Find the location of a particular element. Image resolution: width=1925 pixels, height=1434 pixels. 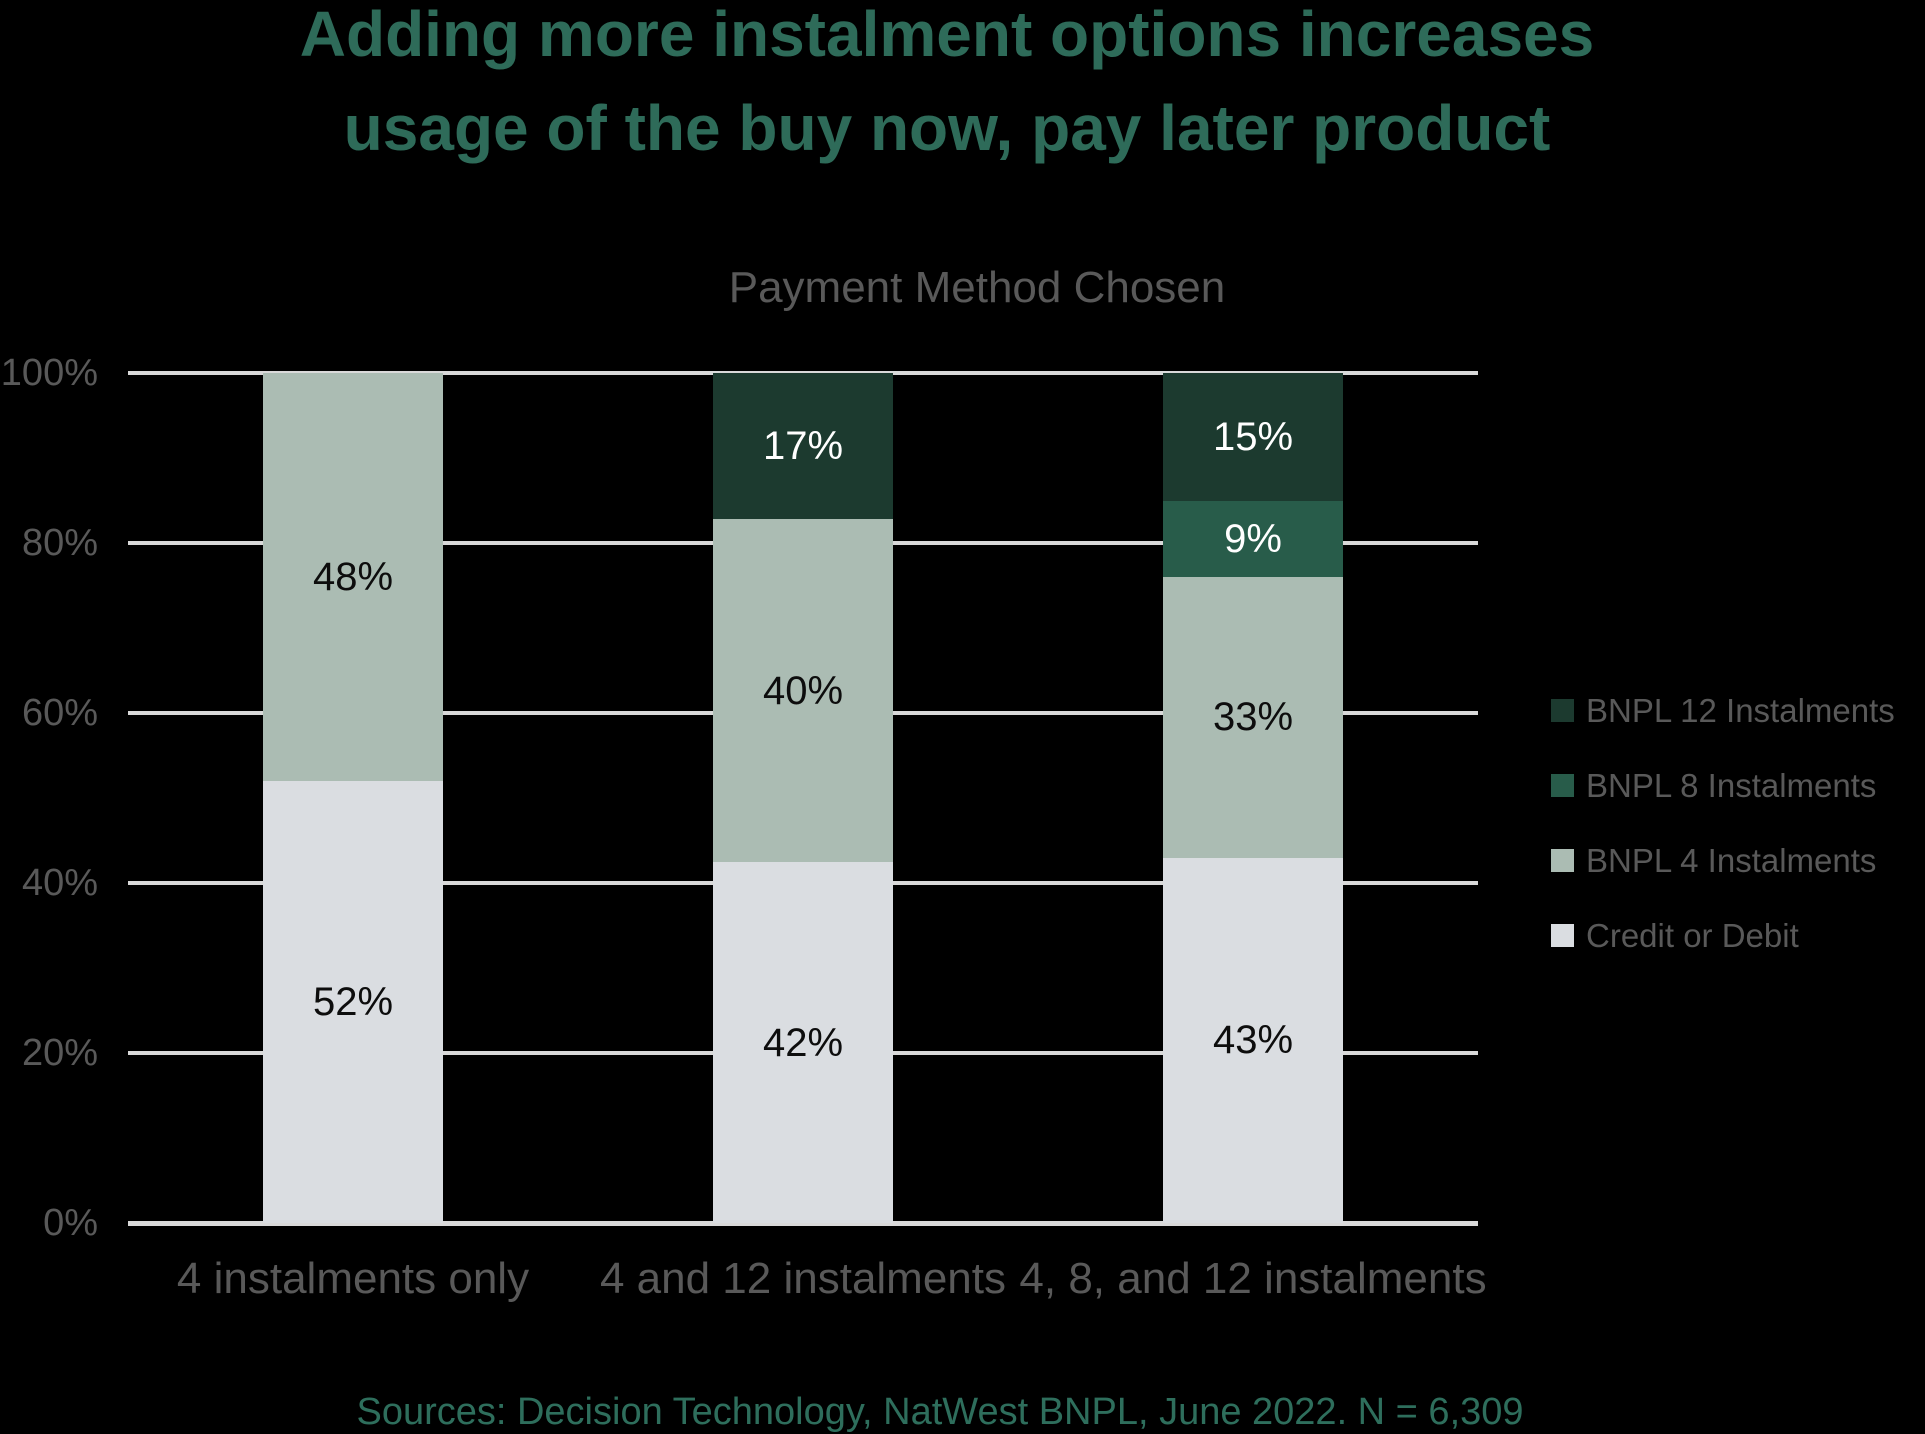

legend-item: Credit or Debit is located at coordinates (1723, 935).